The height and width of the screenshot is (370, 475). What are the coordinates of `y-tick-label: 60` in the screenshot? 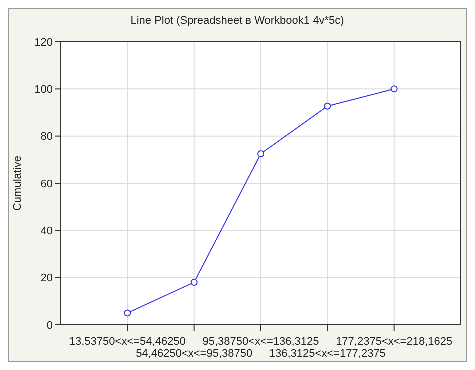 It's located at (46, 184).